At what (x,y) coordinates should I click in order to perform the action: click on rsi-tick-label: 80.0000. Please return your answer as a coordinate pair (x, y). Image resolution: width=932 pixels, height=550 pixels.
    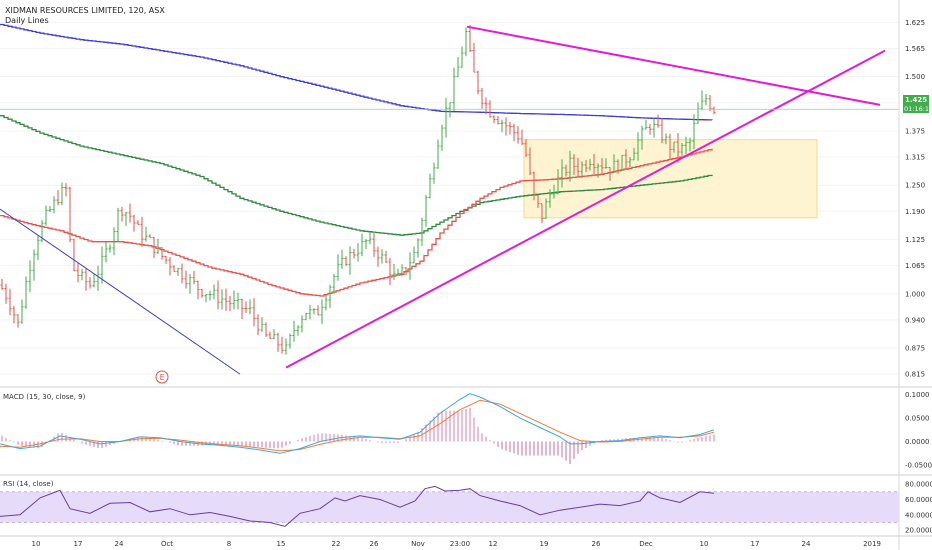
    Looking at the image, I should click on (918, 485).